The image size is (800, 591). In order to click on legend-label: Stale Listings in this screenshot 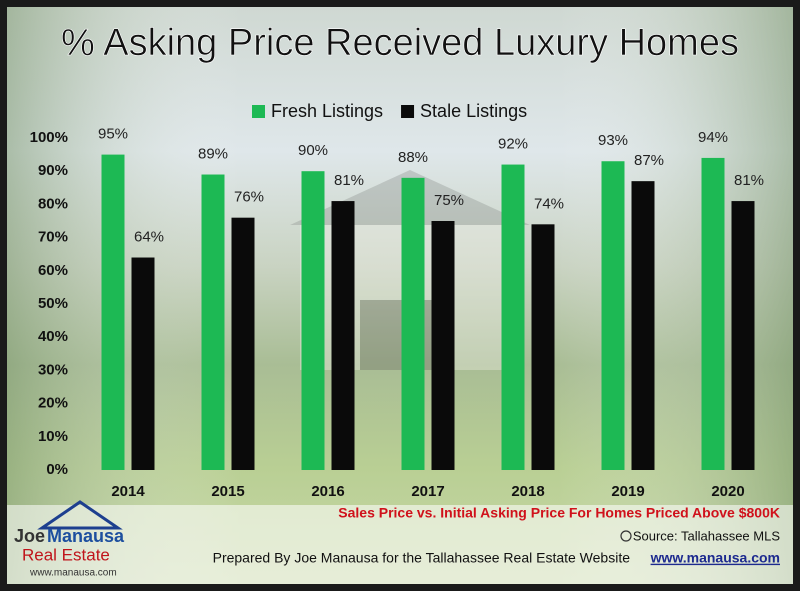, I will do `click(473, 111)`.